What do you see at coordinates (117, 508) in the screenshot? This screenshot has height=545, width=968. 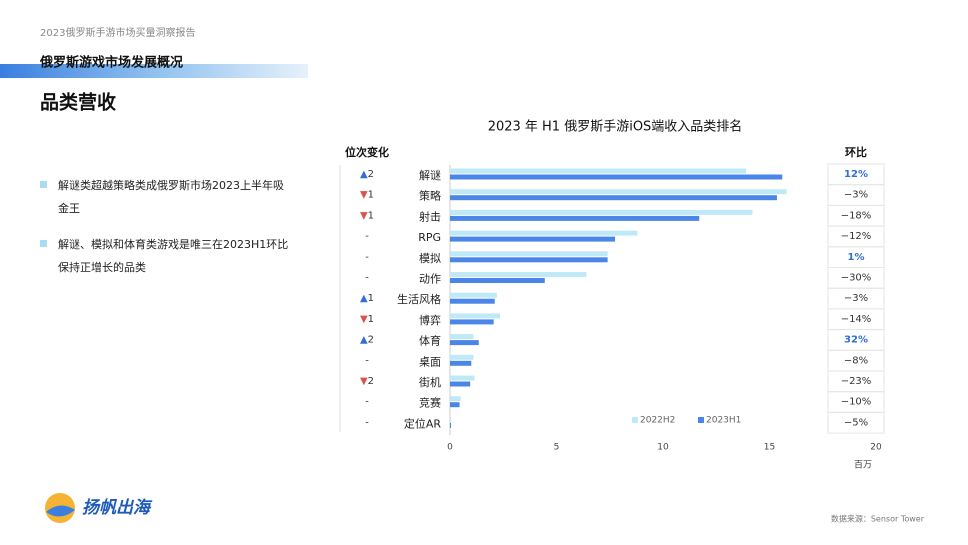 I see `logo-text: 扬帆出海` at bounding box center [117, 508].